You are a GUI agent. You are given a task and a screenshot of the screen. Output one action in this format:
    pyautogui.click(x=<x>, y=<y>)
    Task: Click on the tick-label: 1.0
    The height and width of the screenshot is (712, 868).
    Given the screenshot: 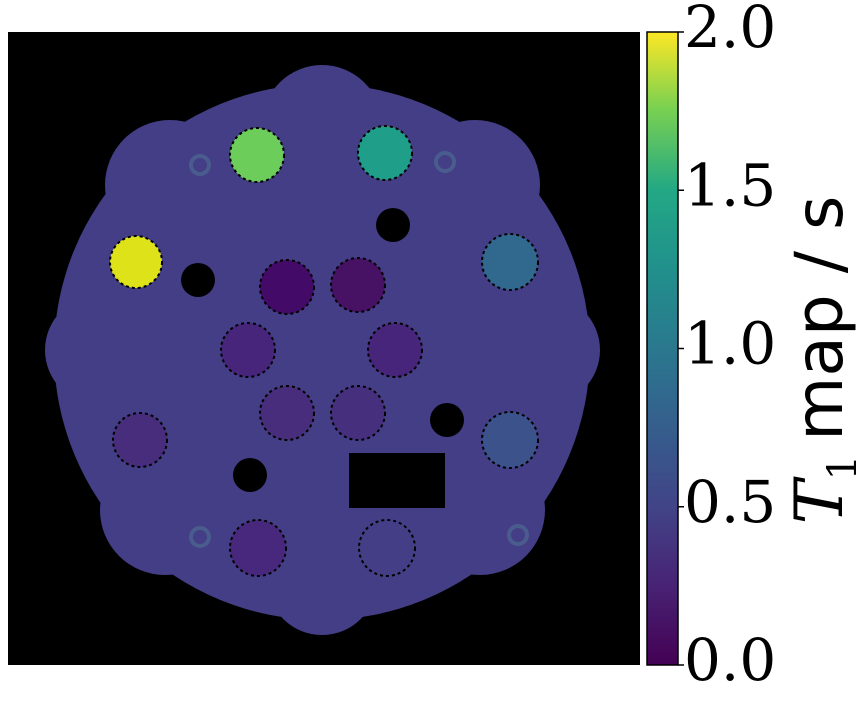 What is the action you would take?
    pyautogui.click(x=730, y=344)
    